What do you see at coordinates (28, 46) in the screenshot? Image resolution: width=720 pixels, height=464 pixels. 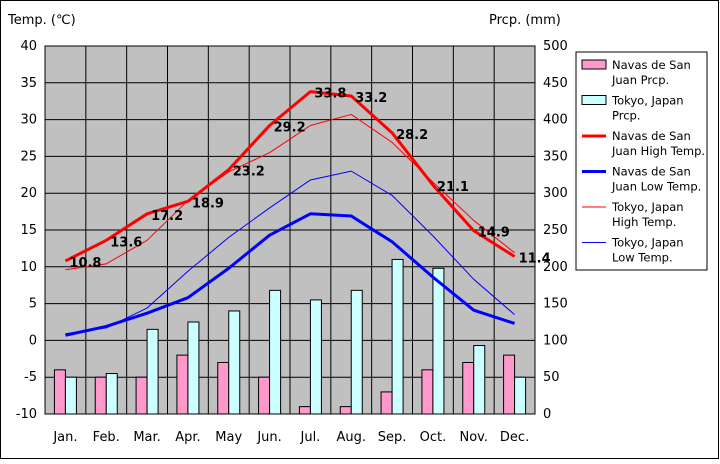 I see `y-left-tick-label: 40` at bounding box center [28, 46].